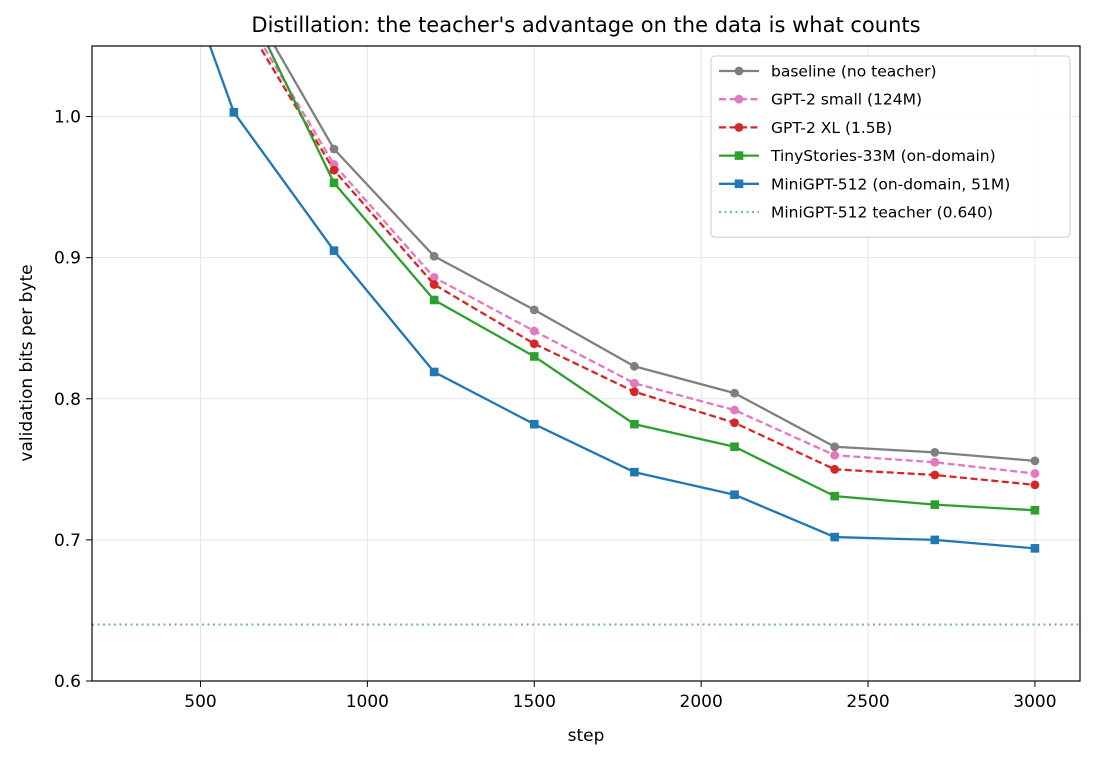 Image resolution: width=1095 pixels, height=761 pixels. I want to click on y-tick-label: 0.6, so click(67, 682).